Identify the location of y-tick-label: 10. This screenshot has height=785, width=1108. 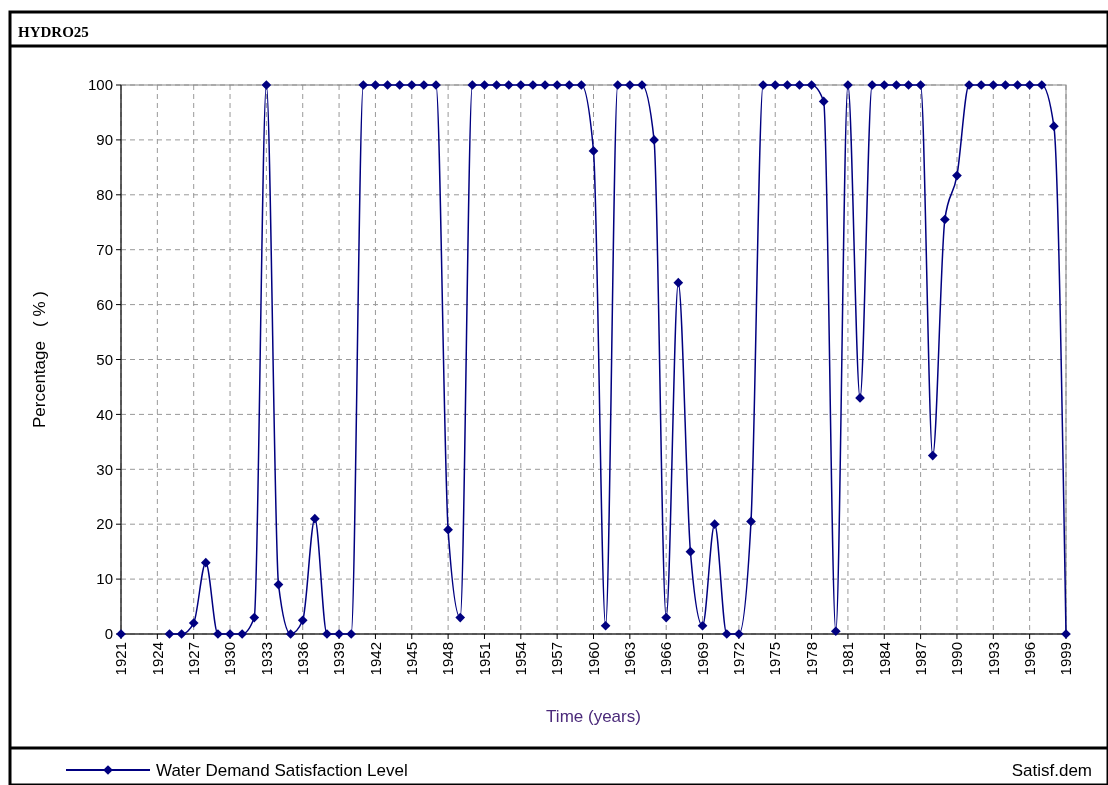
(104, 579).